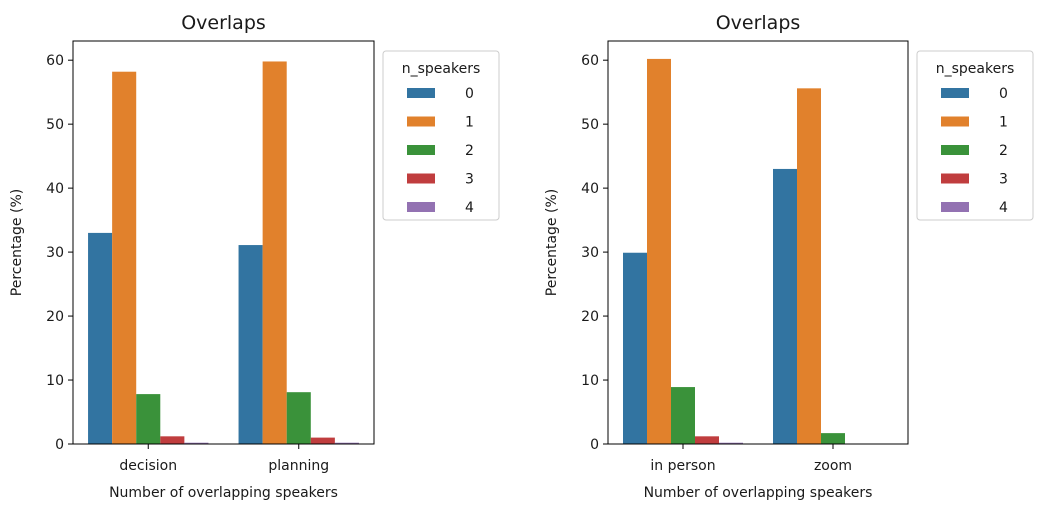  Describe the element at coordinates (298, 466) in the screenshot. I see `x-tick-label: planning` at that location.